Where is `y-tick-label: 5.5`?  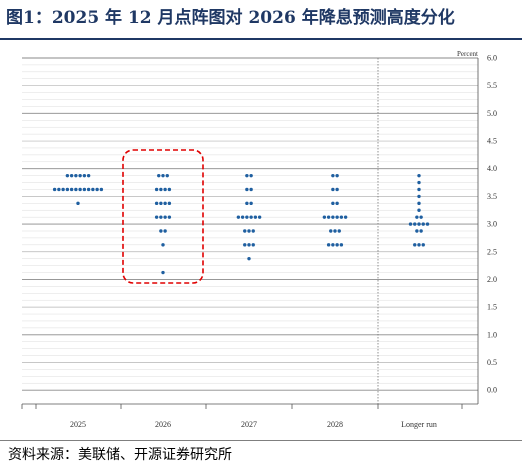
y-tick-label: 5.5 is located at coordinates (492, 85).